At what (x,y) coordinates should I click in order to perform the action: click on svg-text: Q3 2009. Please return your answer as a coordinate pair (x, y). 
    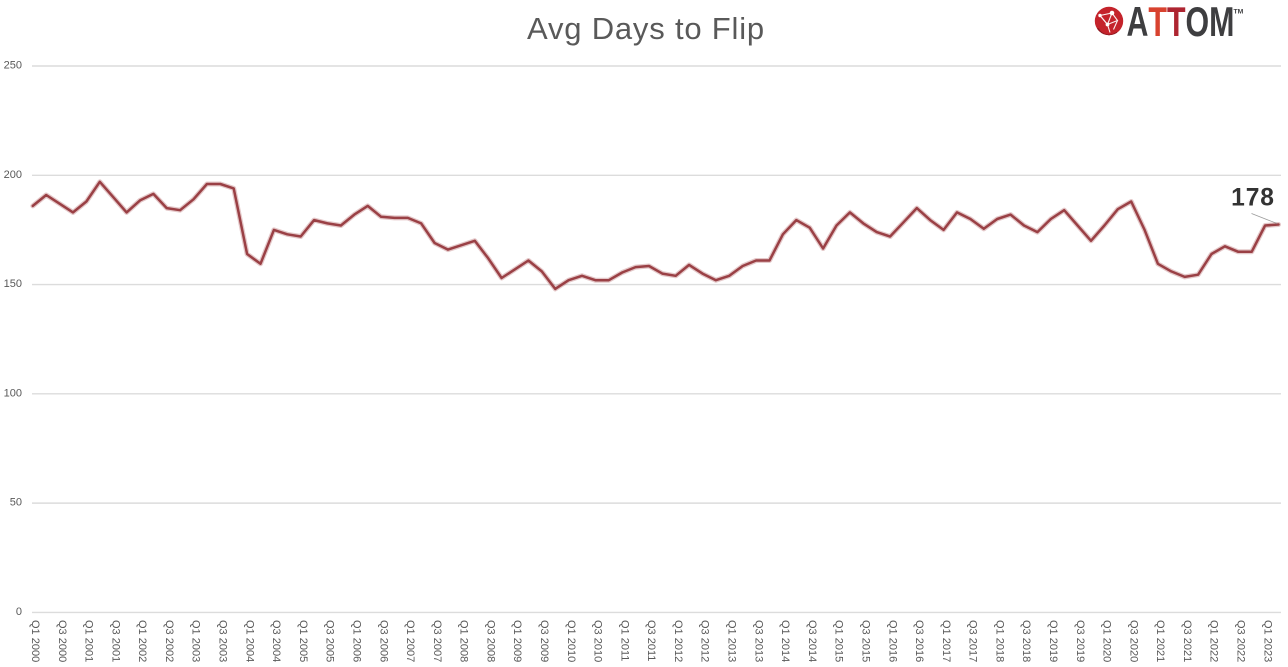
    Looking at the image, I should click on (544, 641).